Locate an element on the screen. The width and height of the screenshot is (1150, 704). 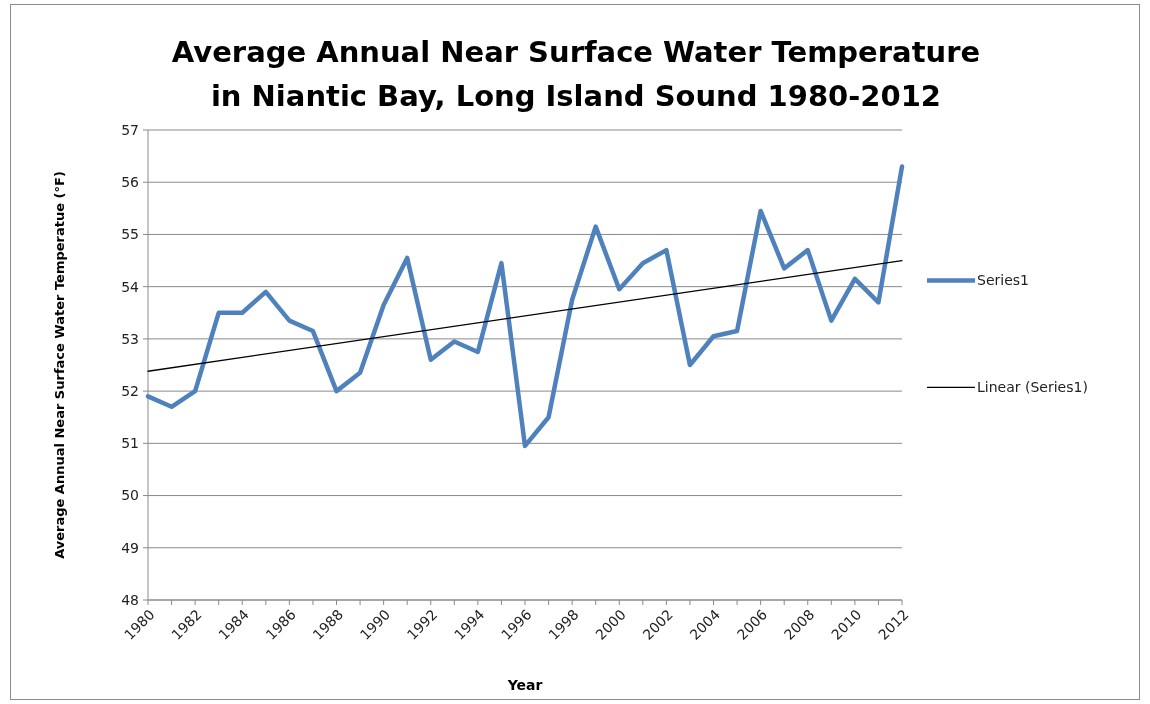
y-tick-label: 56 is located at coordinates (130, 182).